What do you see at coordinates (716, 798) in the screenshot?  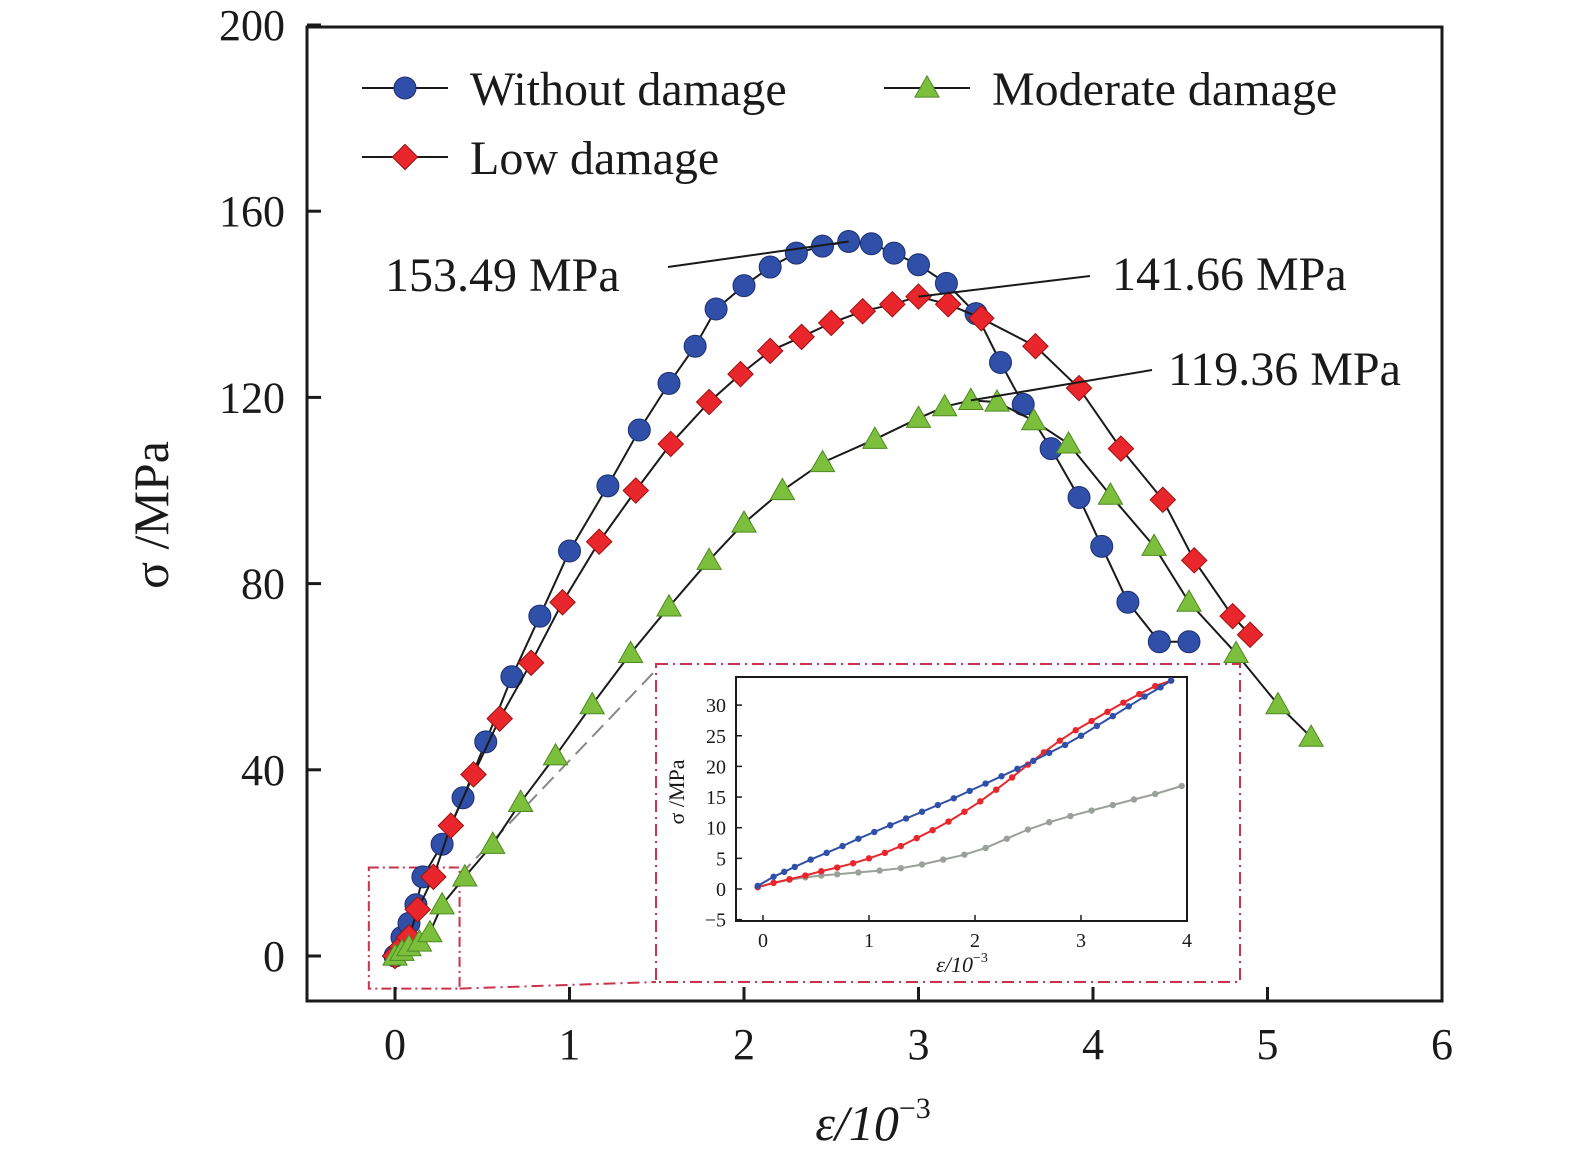 I see `inset-y-tick-label: 15` at bounding box center [716, 798].